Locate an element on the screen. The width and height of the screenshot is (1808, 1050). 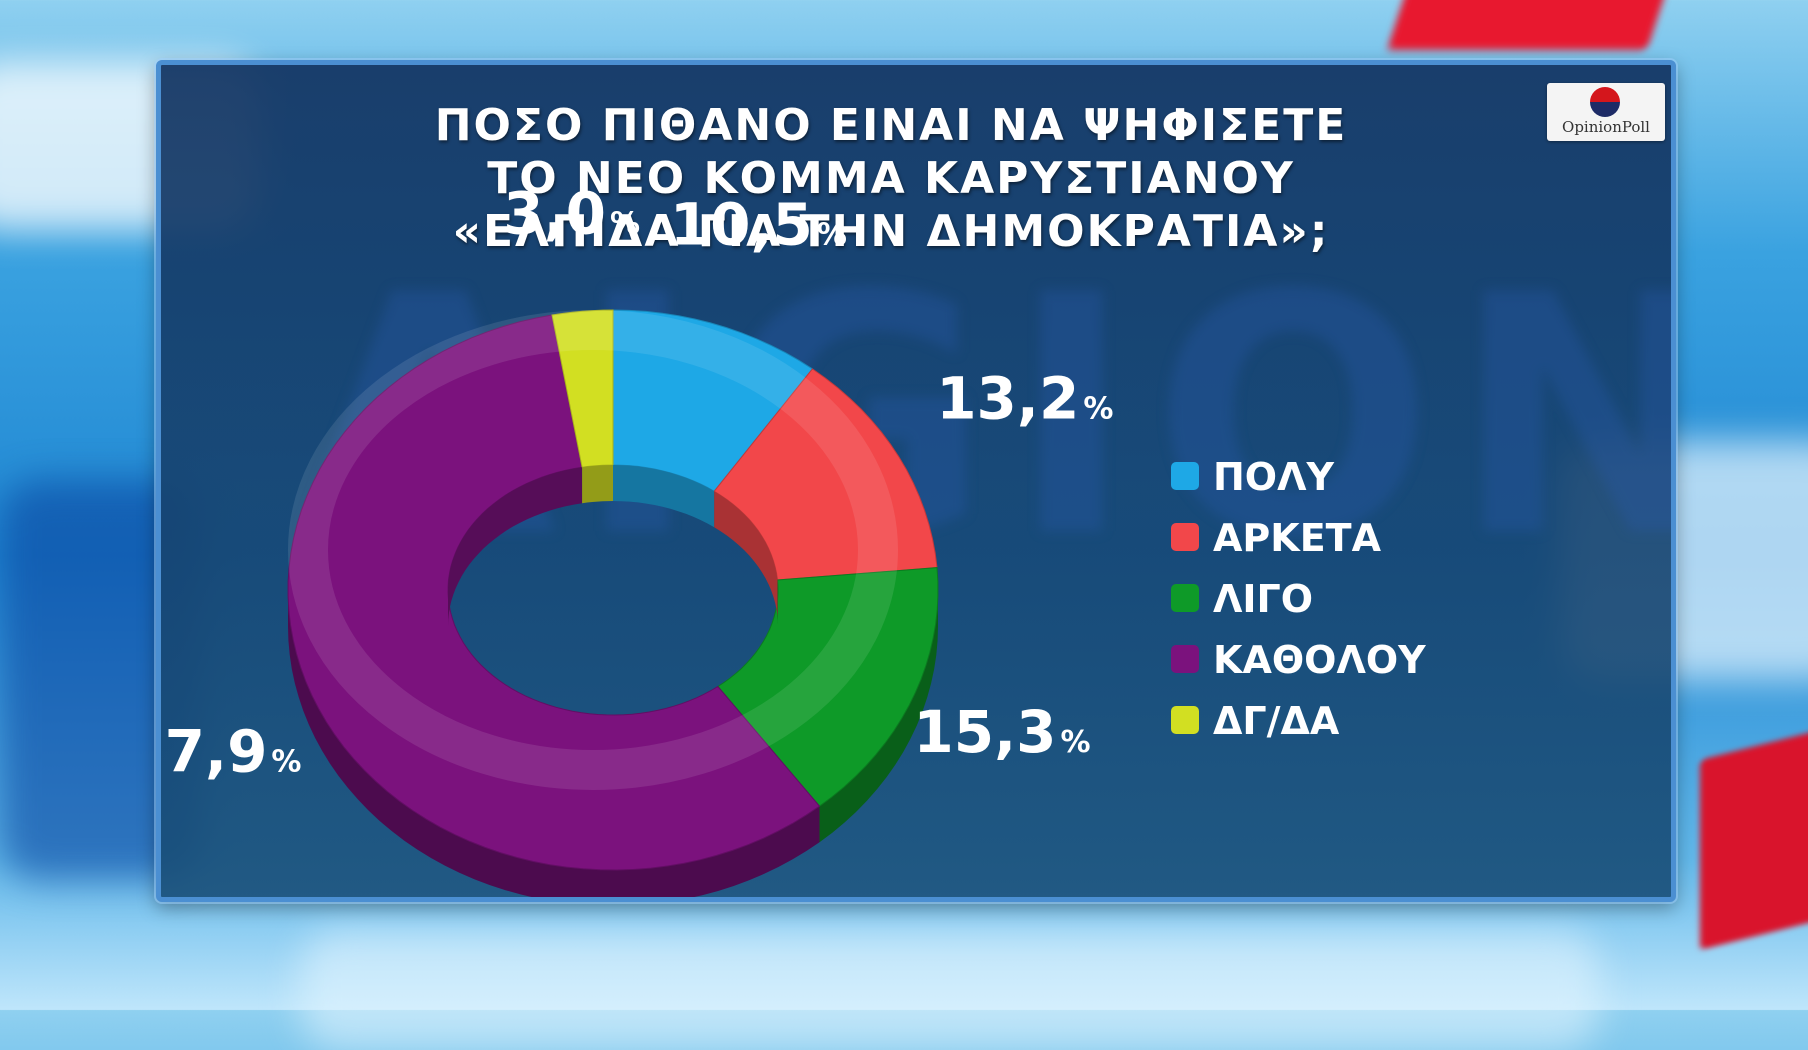
background-blur-white is located at coordinates (950, 990).